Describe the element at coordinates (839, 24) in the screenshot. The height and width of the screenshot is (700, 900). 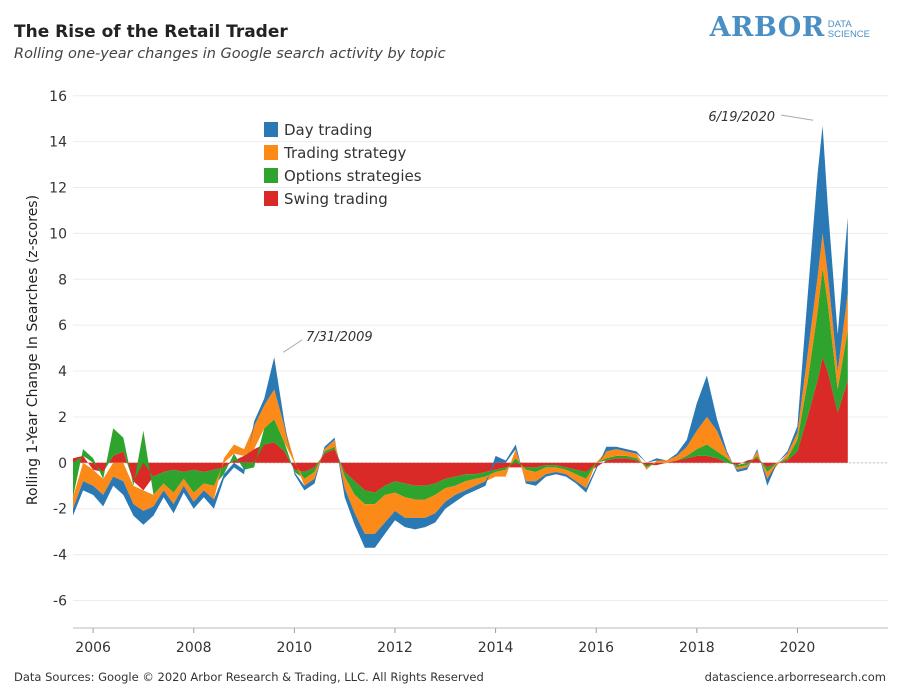
I see `logo-sub-line-1: DATA` at that location.